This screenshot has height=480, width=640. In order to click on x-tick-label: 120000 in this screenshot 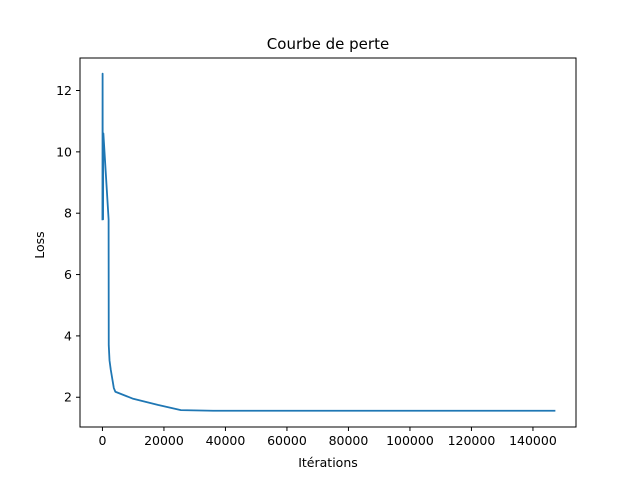, I will do `click(472, 440)`.